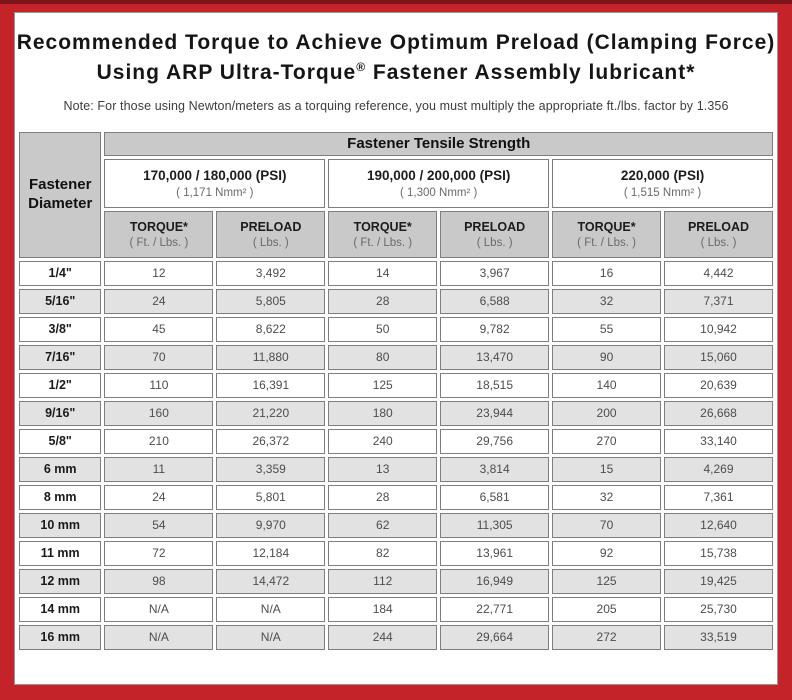 This screenshot has width=792, height=700. What do you see at coordinates (396, 497) in the screenshot?
I see `table-row: 8 mm 24 5,801 28 6,581 32 7,361` at bounding box center [396, 497].